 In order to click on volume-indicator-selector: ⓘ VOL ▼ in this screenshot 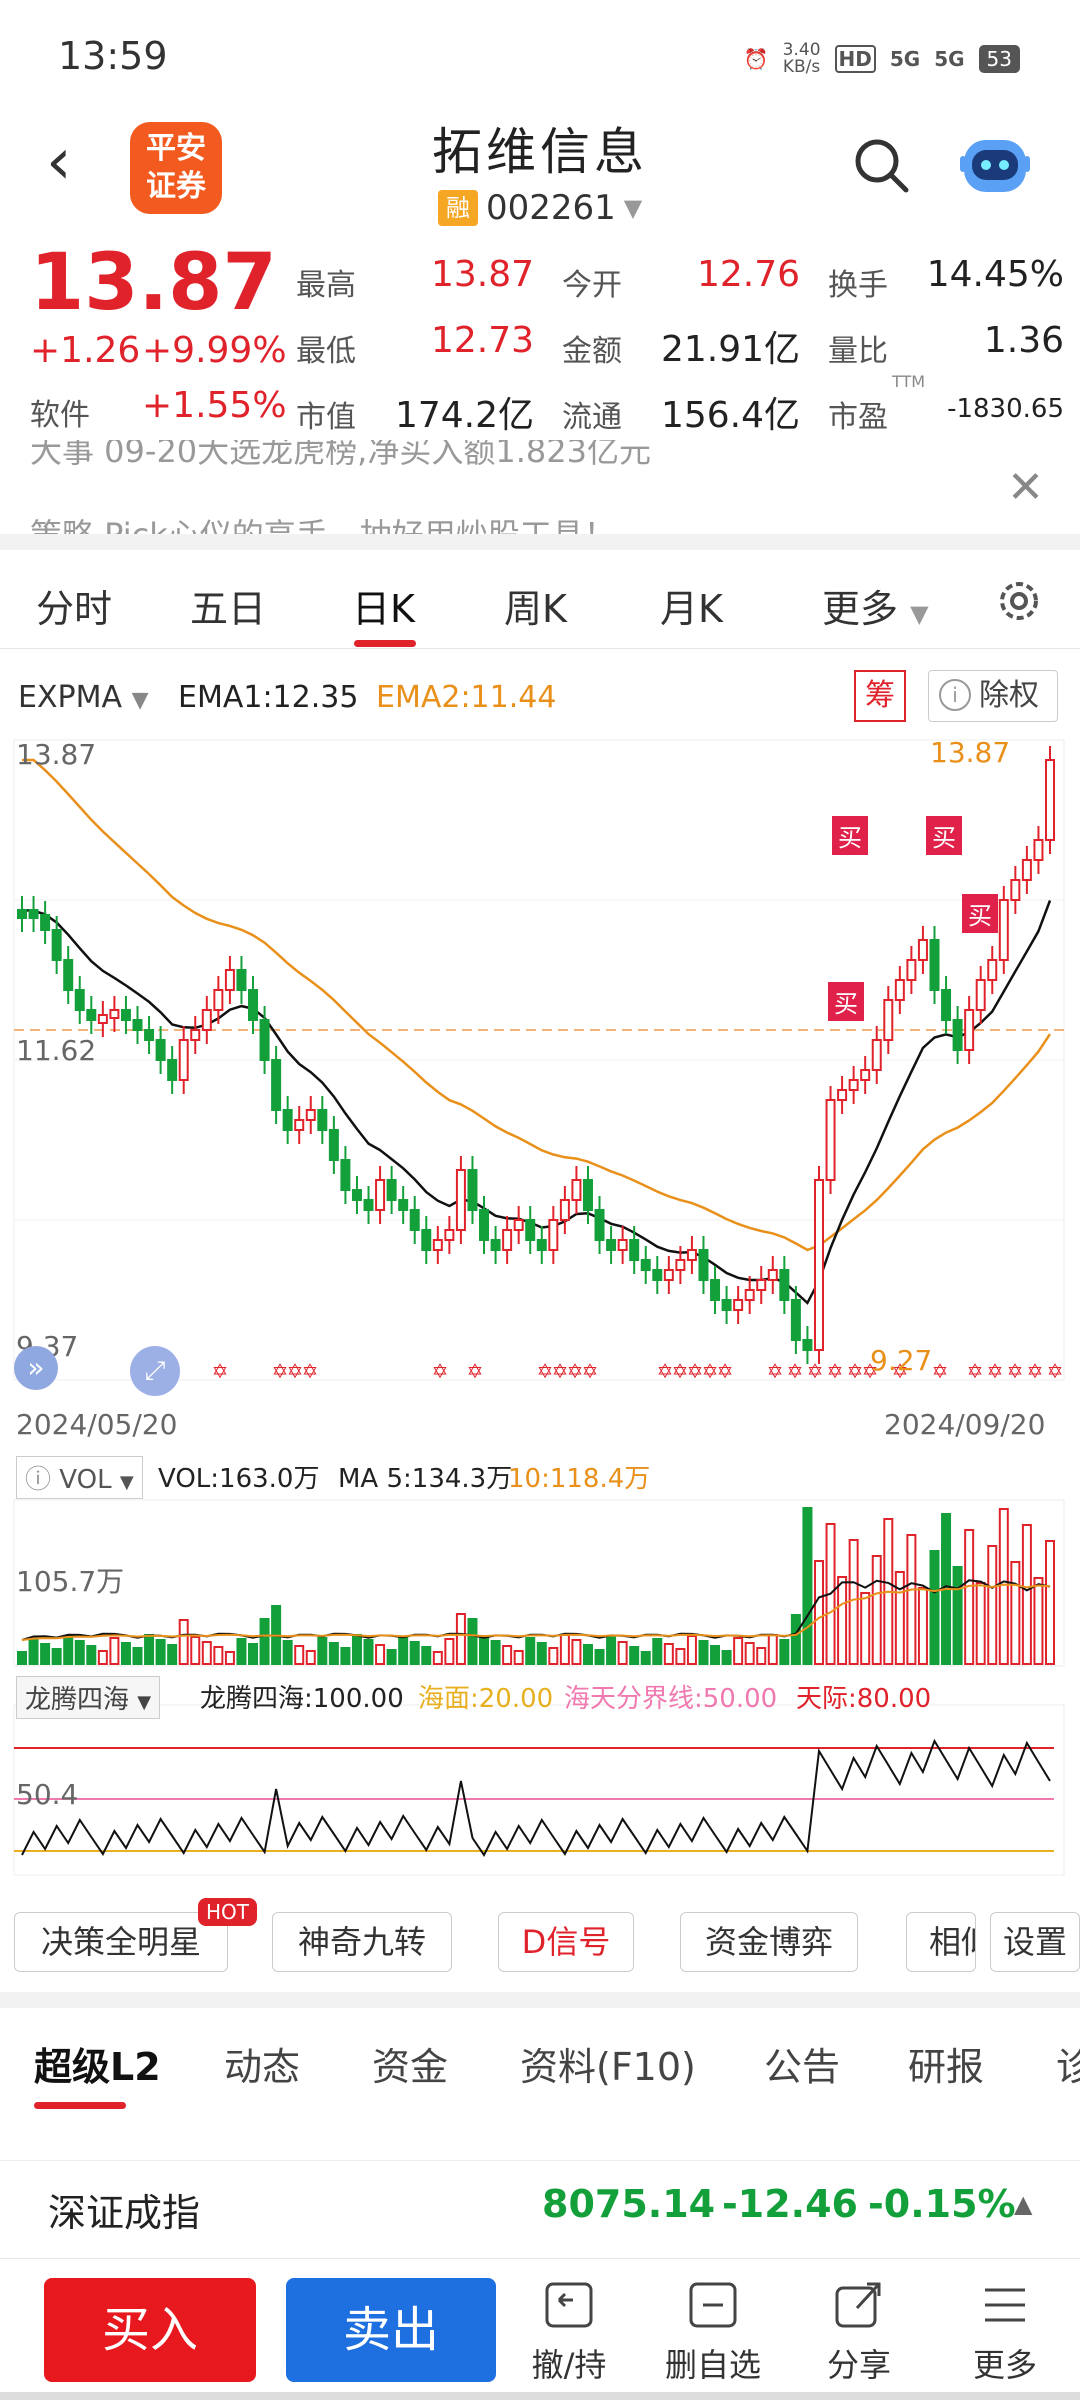, I will do `click(79, 1477)`.